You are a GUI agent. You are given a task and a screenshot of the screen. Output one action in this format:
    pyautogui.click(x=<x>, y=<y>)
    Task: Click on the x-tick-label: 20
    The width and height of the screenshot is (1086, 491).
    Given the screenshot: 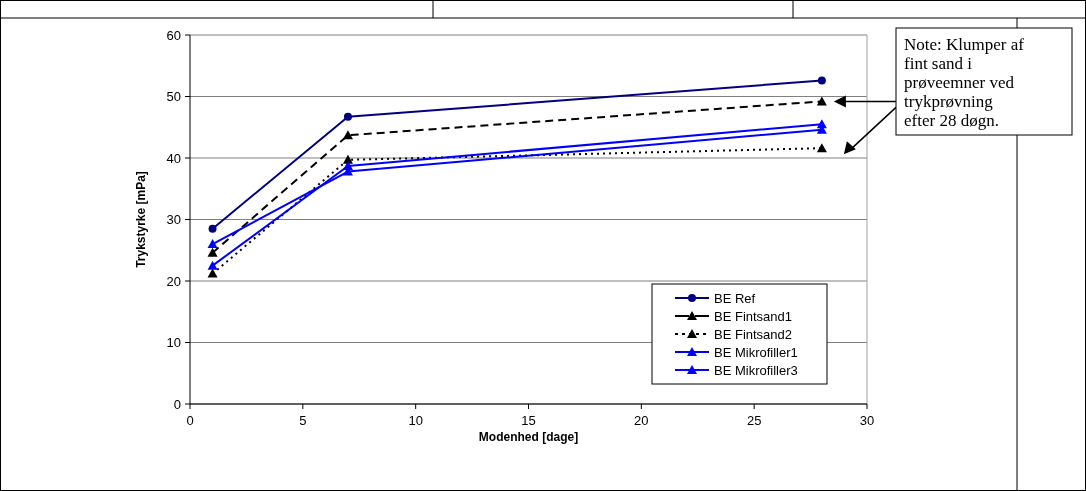 What is the action you would take?
    pyautogui.click(x=641, y=420)
    